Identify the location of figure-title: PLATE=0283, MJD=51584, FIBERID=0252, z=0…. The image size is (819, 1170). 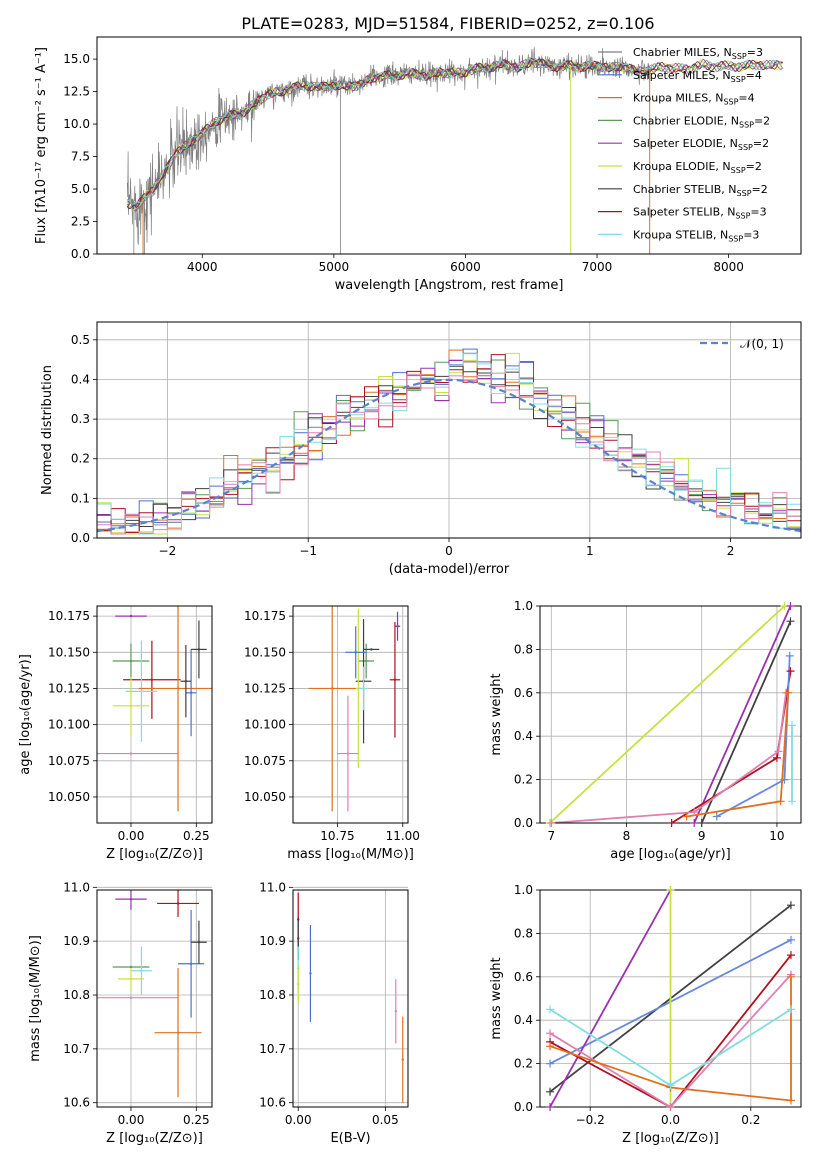
(447, 23).